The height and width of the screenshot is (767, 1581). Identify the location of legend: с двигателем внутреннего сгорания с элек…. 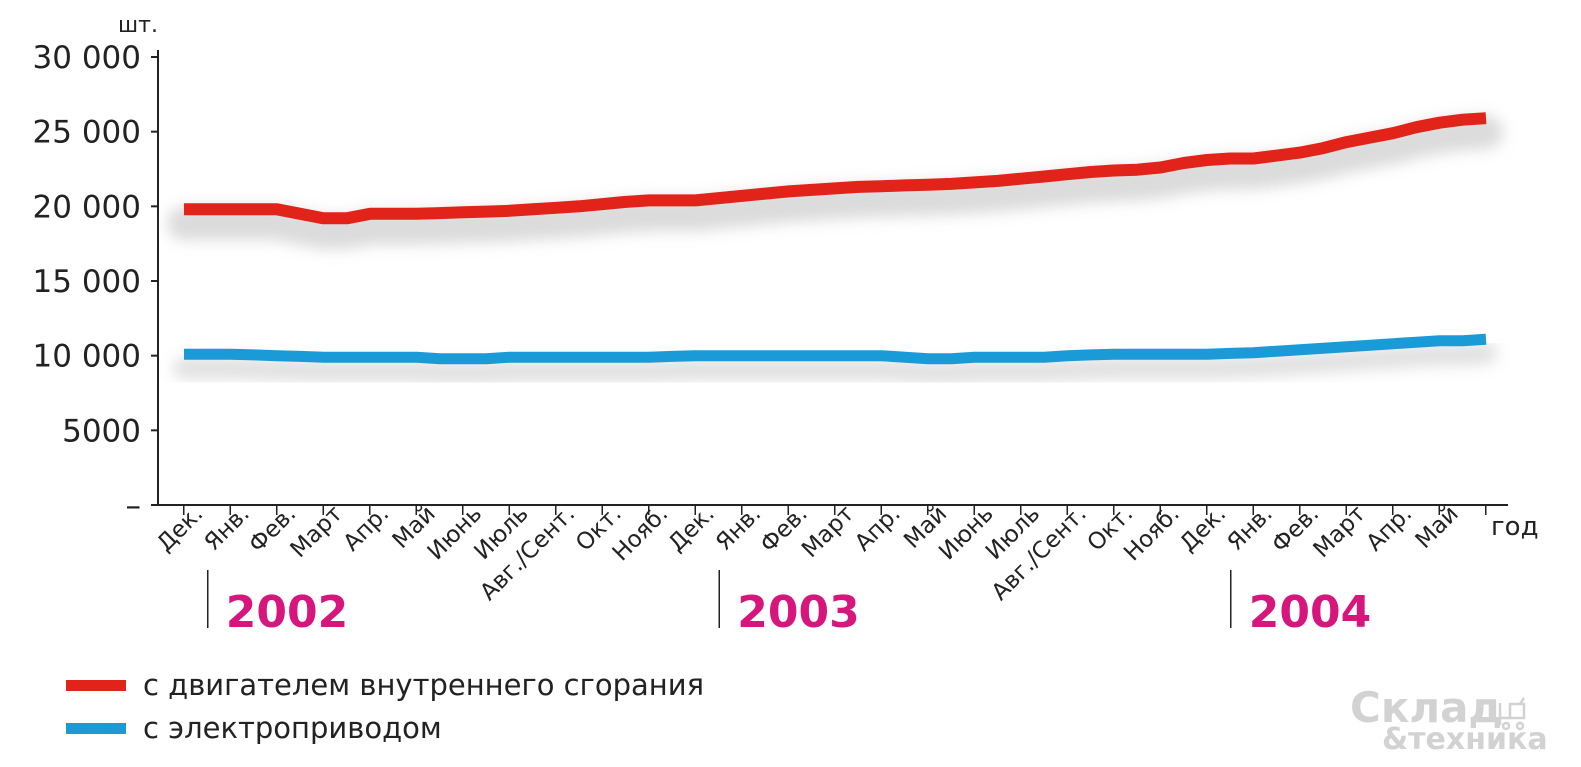
(385, 706).